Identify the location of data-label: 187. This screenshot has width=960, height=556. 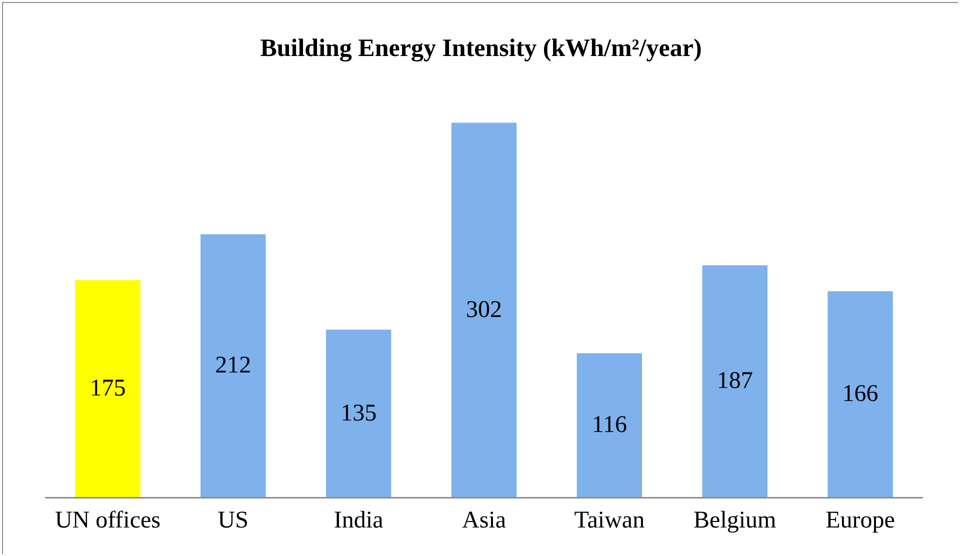
(734, 381).